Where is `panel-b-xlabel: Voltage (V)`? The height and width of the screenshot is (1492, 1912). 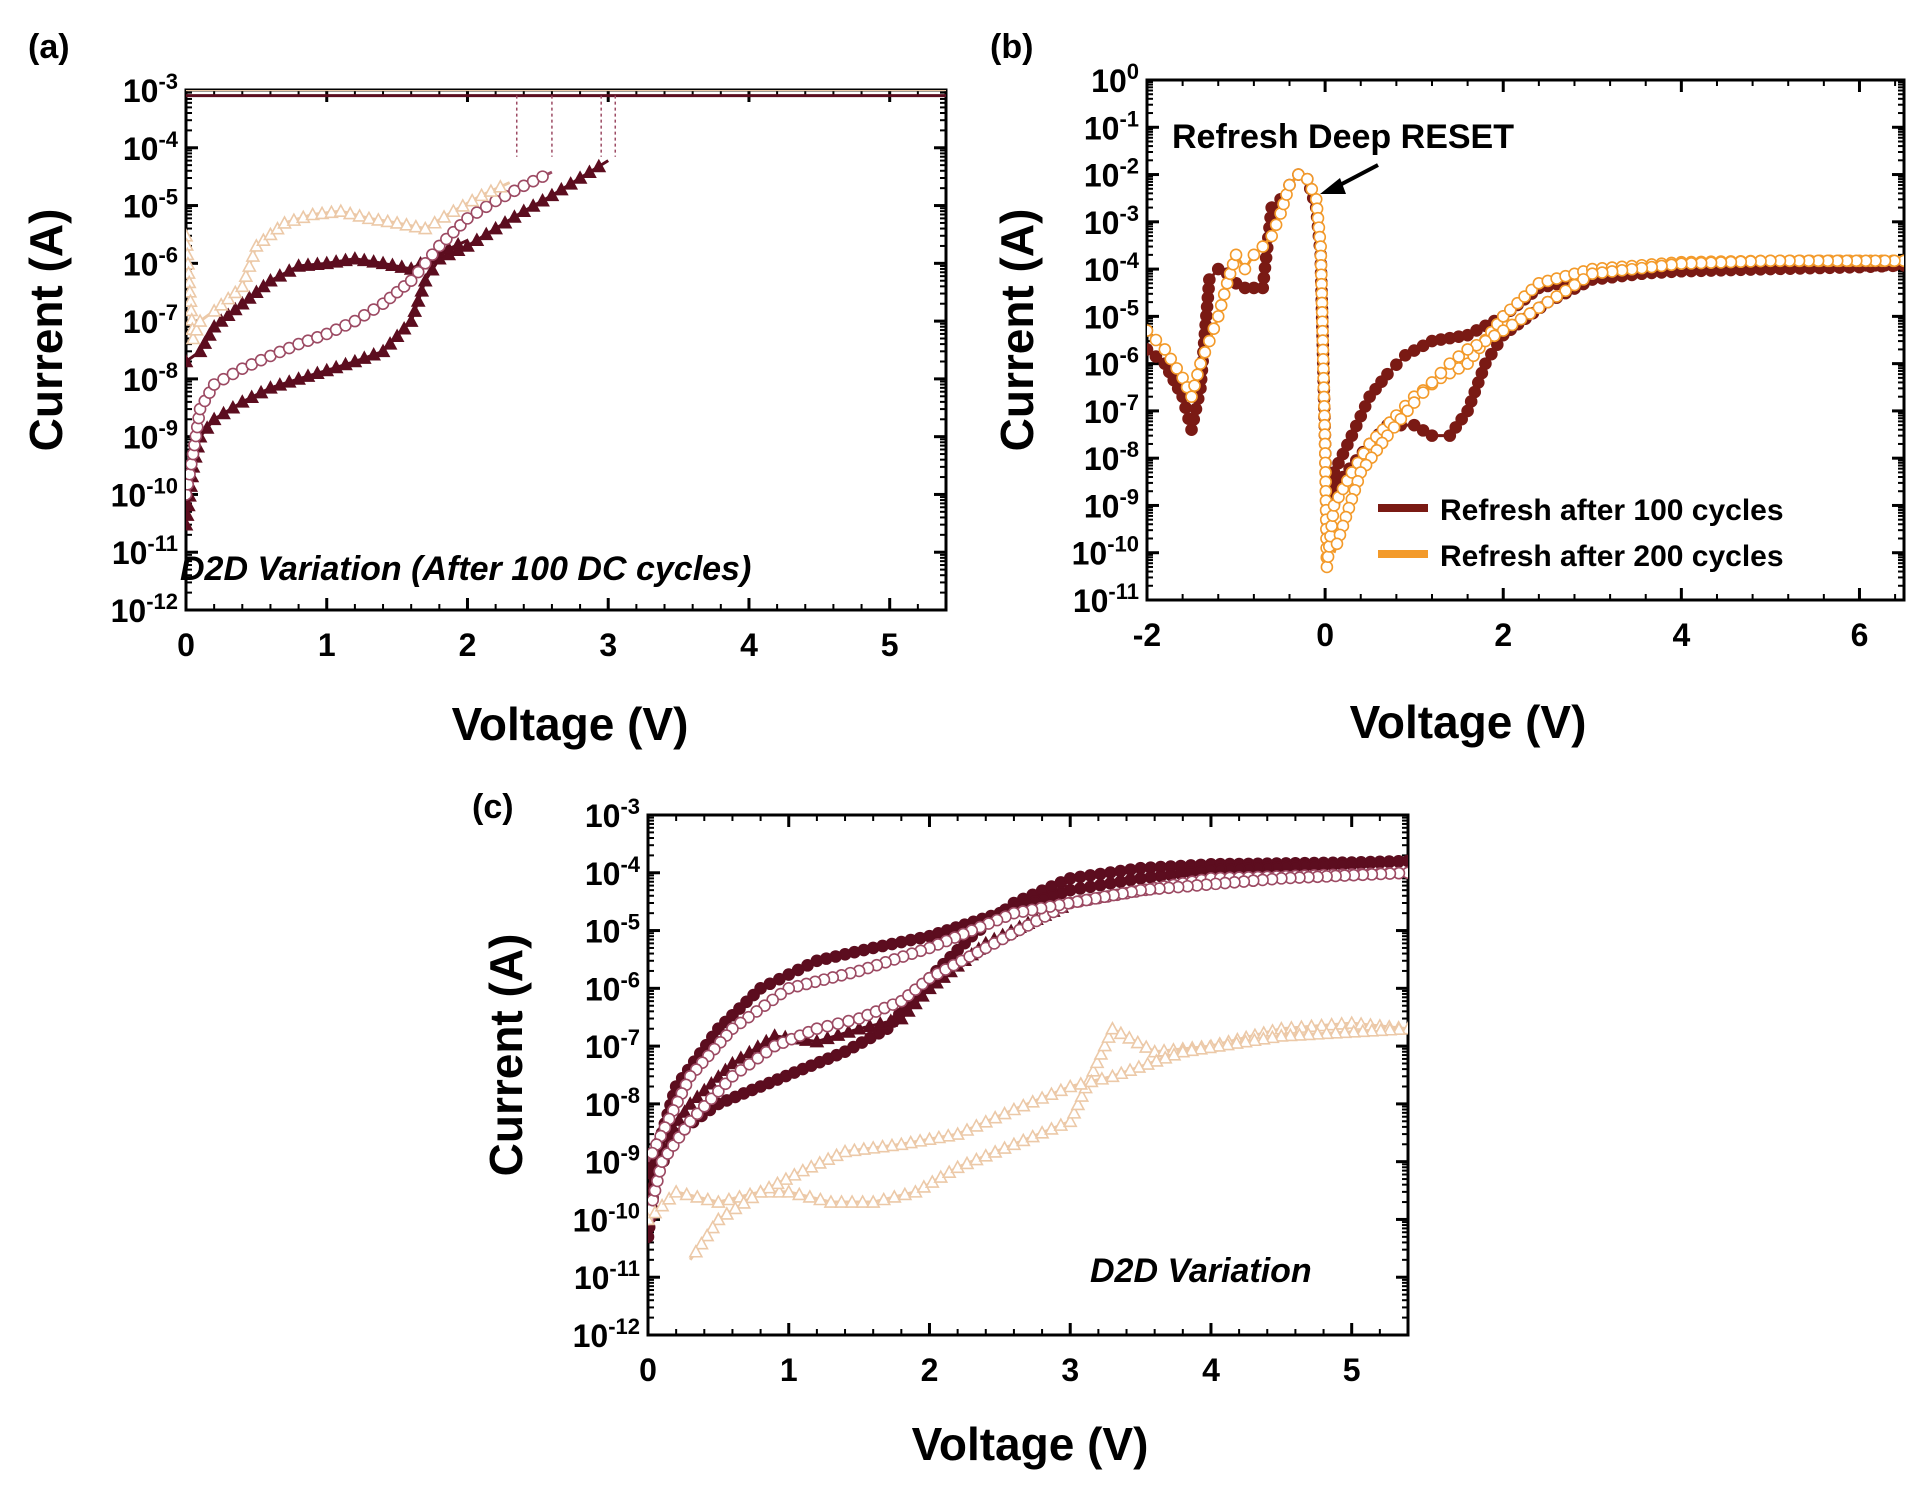
panel-b-xlabel: Voltage (V) is located at coordinates (1468, 722).